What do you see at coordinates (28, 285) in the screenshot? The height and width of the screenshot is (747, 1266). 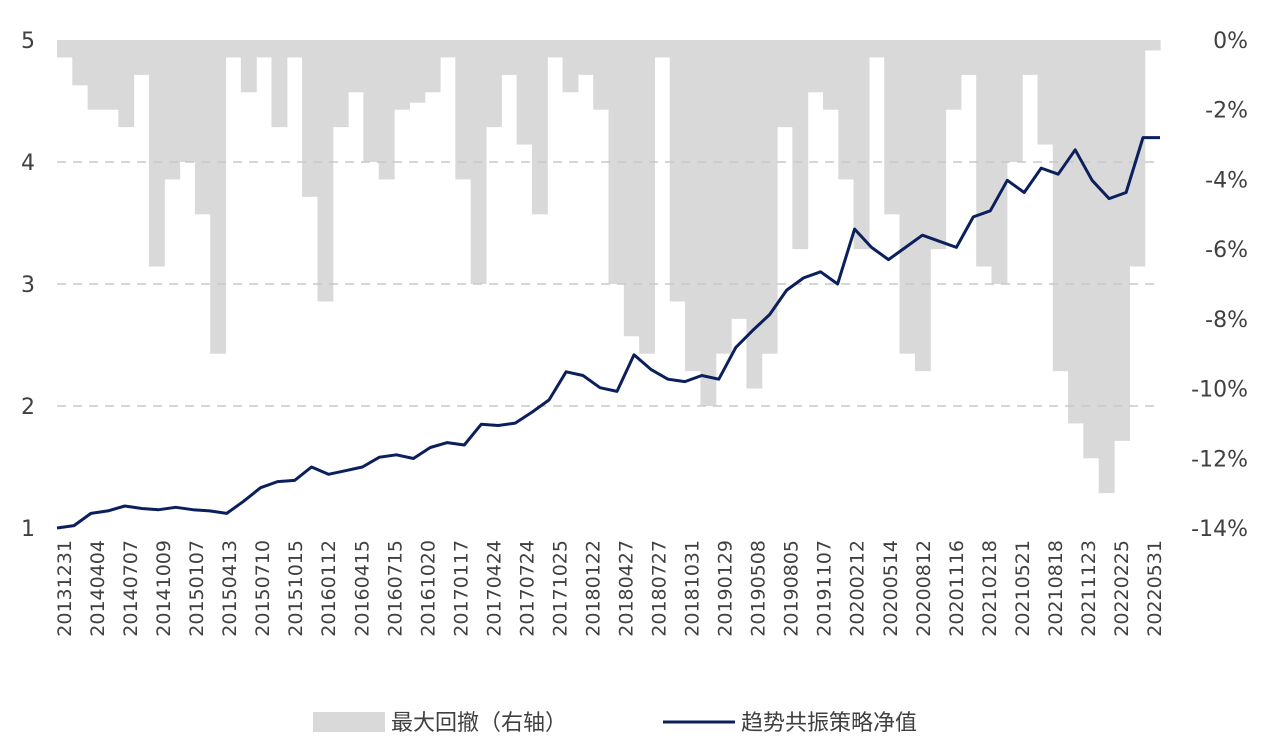 I see `left-axis-tick-label: 3` at bounding box center [28, 285].